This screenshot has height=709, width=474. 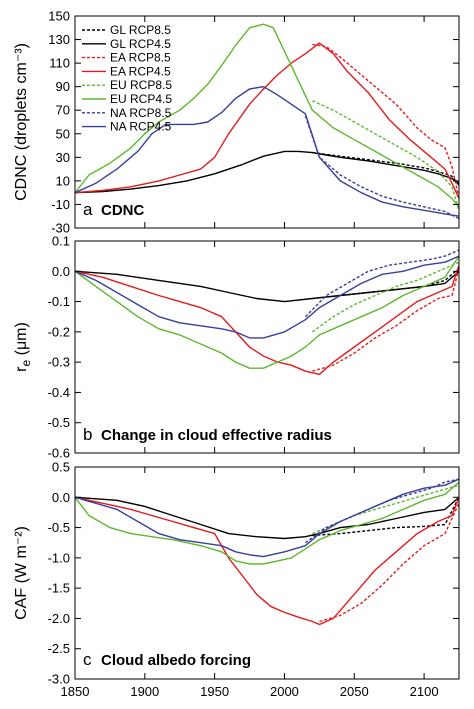 I want to click on series-gl-rcp8-5-panel-c, so click(x=385, y=516).